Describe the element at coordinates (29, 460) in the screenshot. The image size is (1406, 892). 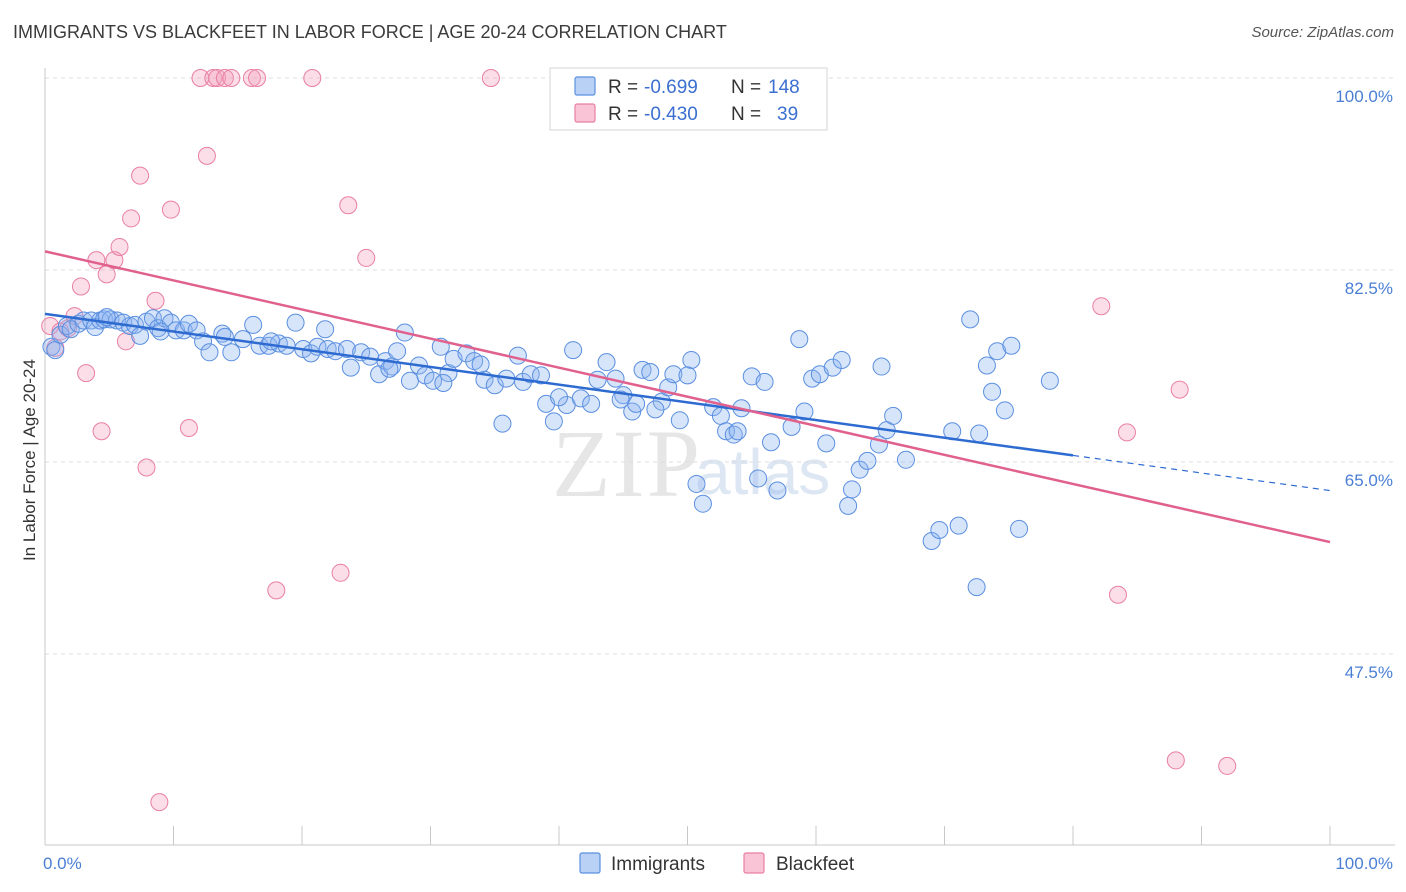
I see `y-axis-title: In Labor Force | Age 20-24` at that location.